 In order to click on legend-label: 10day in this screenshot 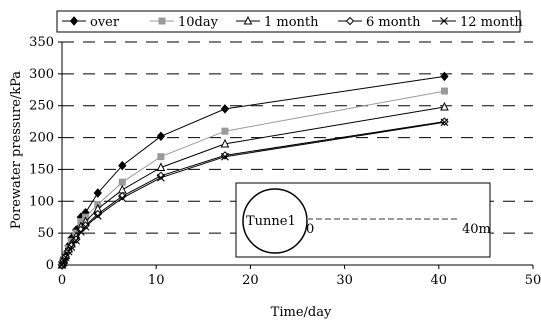, I will do `click(198, 22)`.